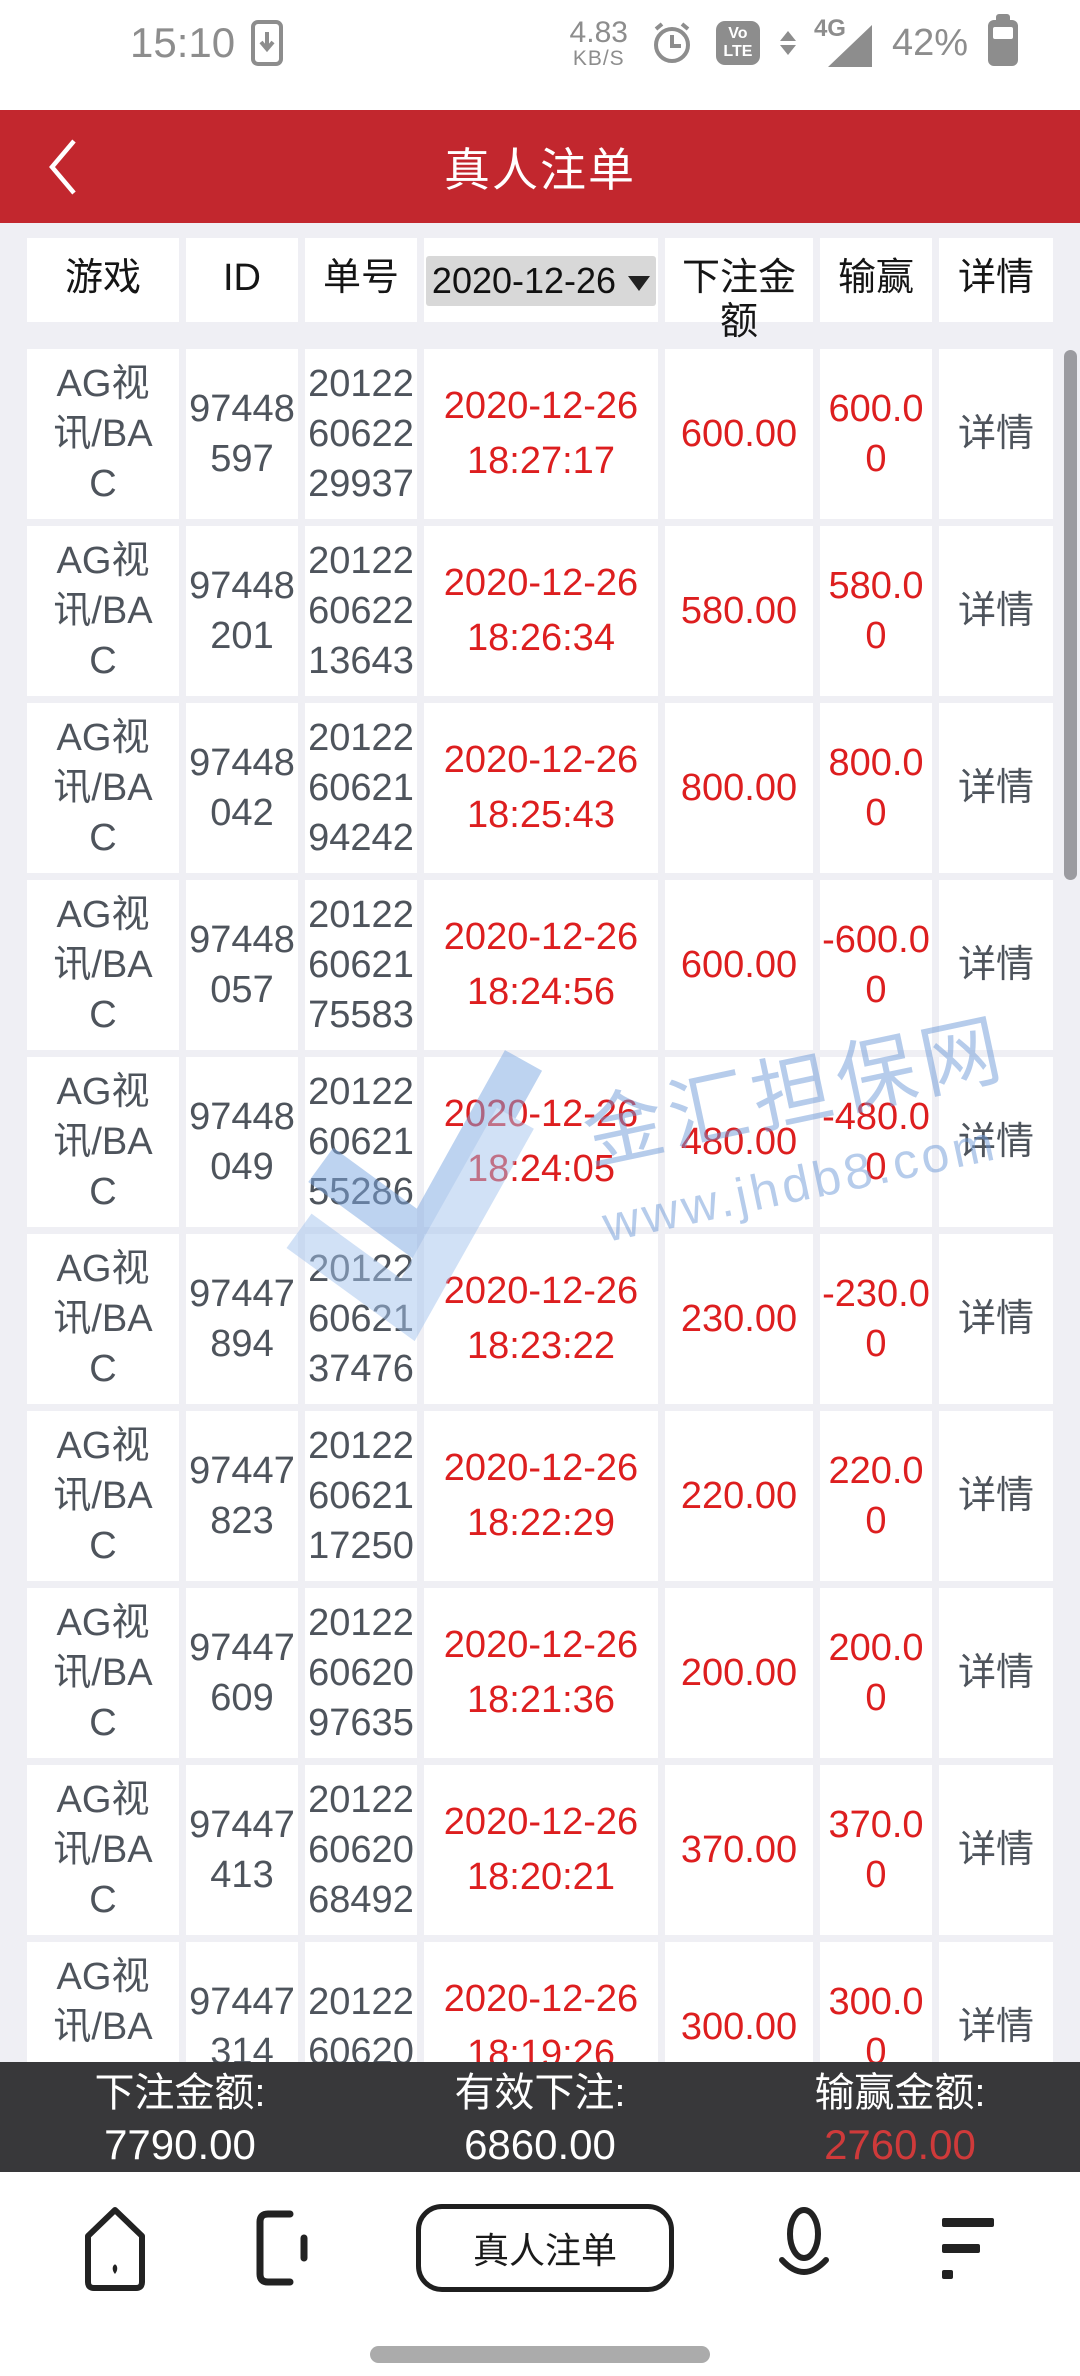 The width and height of the screenshot is (1080, 2376). Describe the element at coordinates (876, 1850) in the screenshot. I see `cell-win-loss: 370.00` at that location.